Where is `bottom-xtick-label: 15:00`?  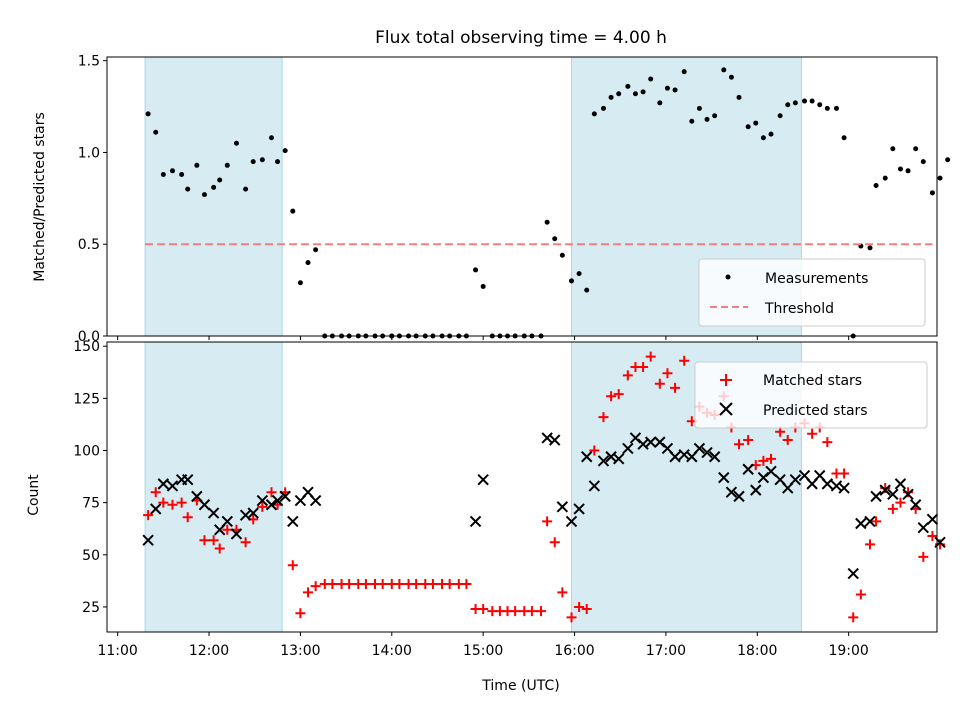
bottom-xtick-label: 15:00 is located at coordinates (483, 651).